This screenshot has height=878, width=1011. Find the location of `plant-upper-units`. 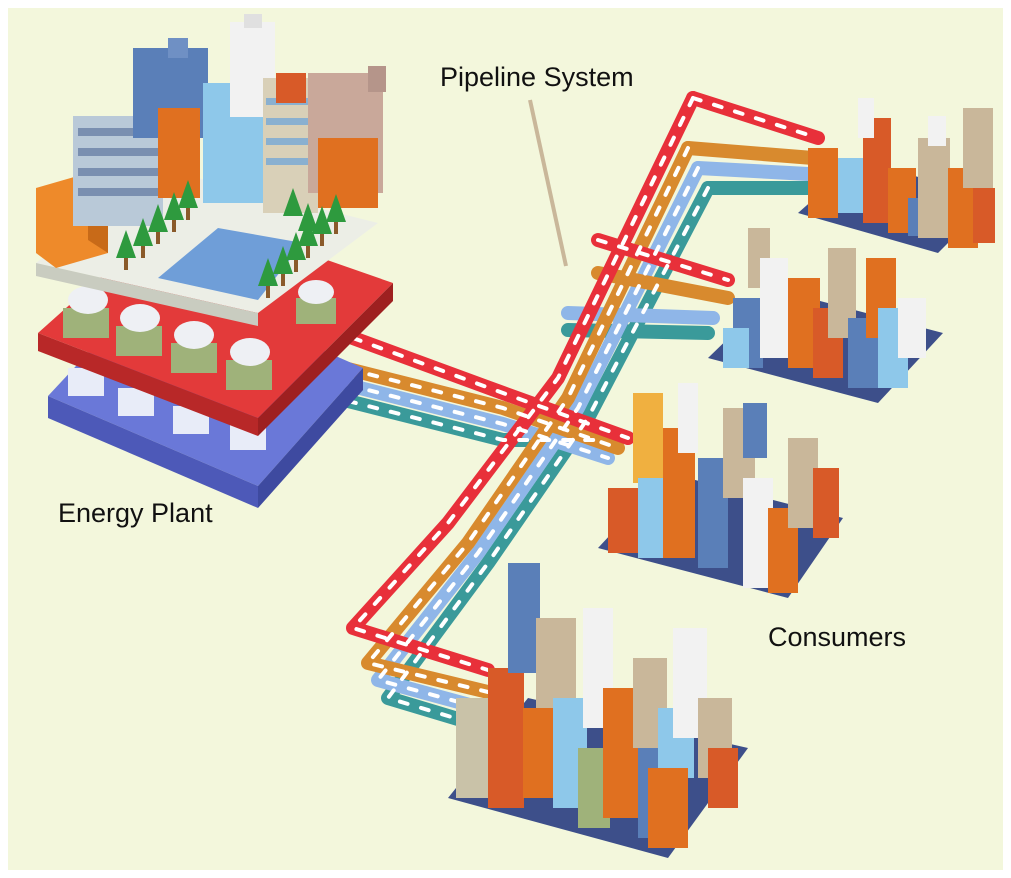

plant-upper-units is located at coordinates (199, 335).